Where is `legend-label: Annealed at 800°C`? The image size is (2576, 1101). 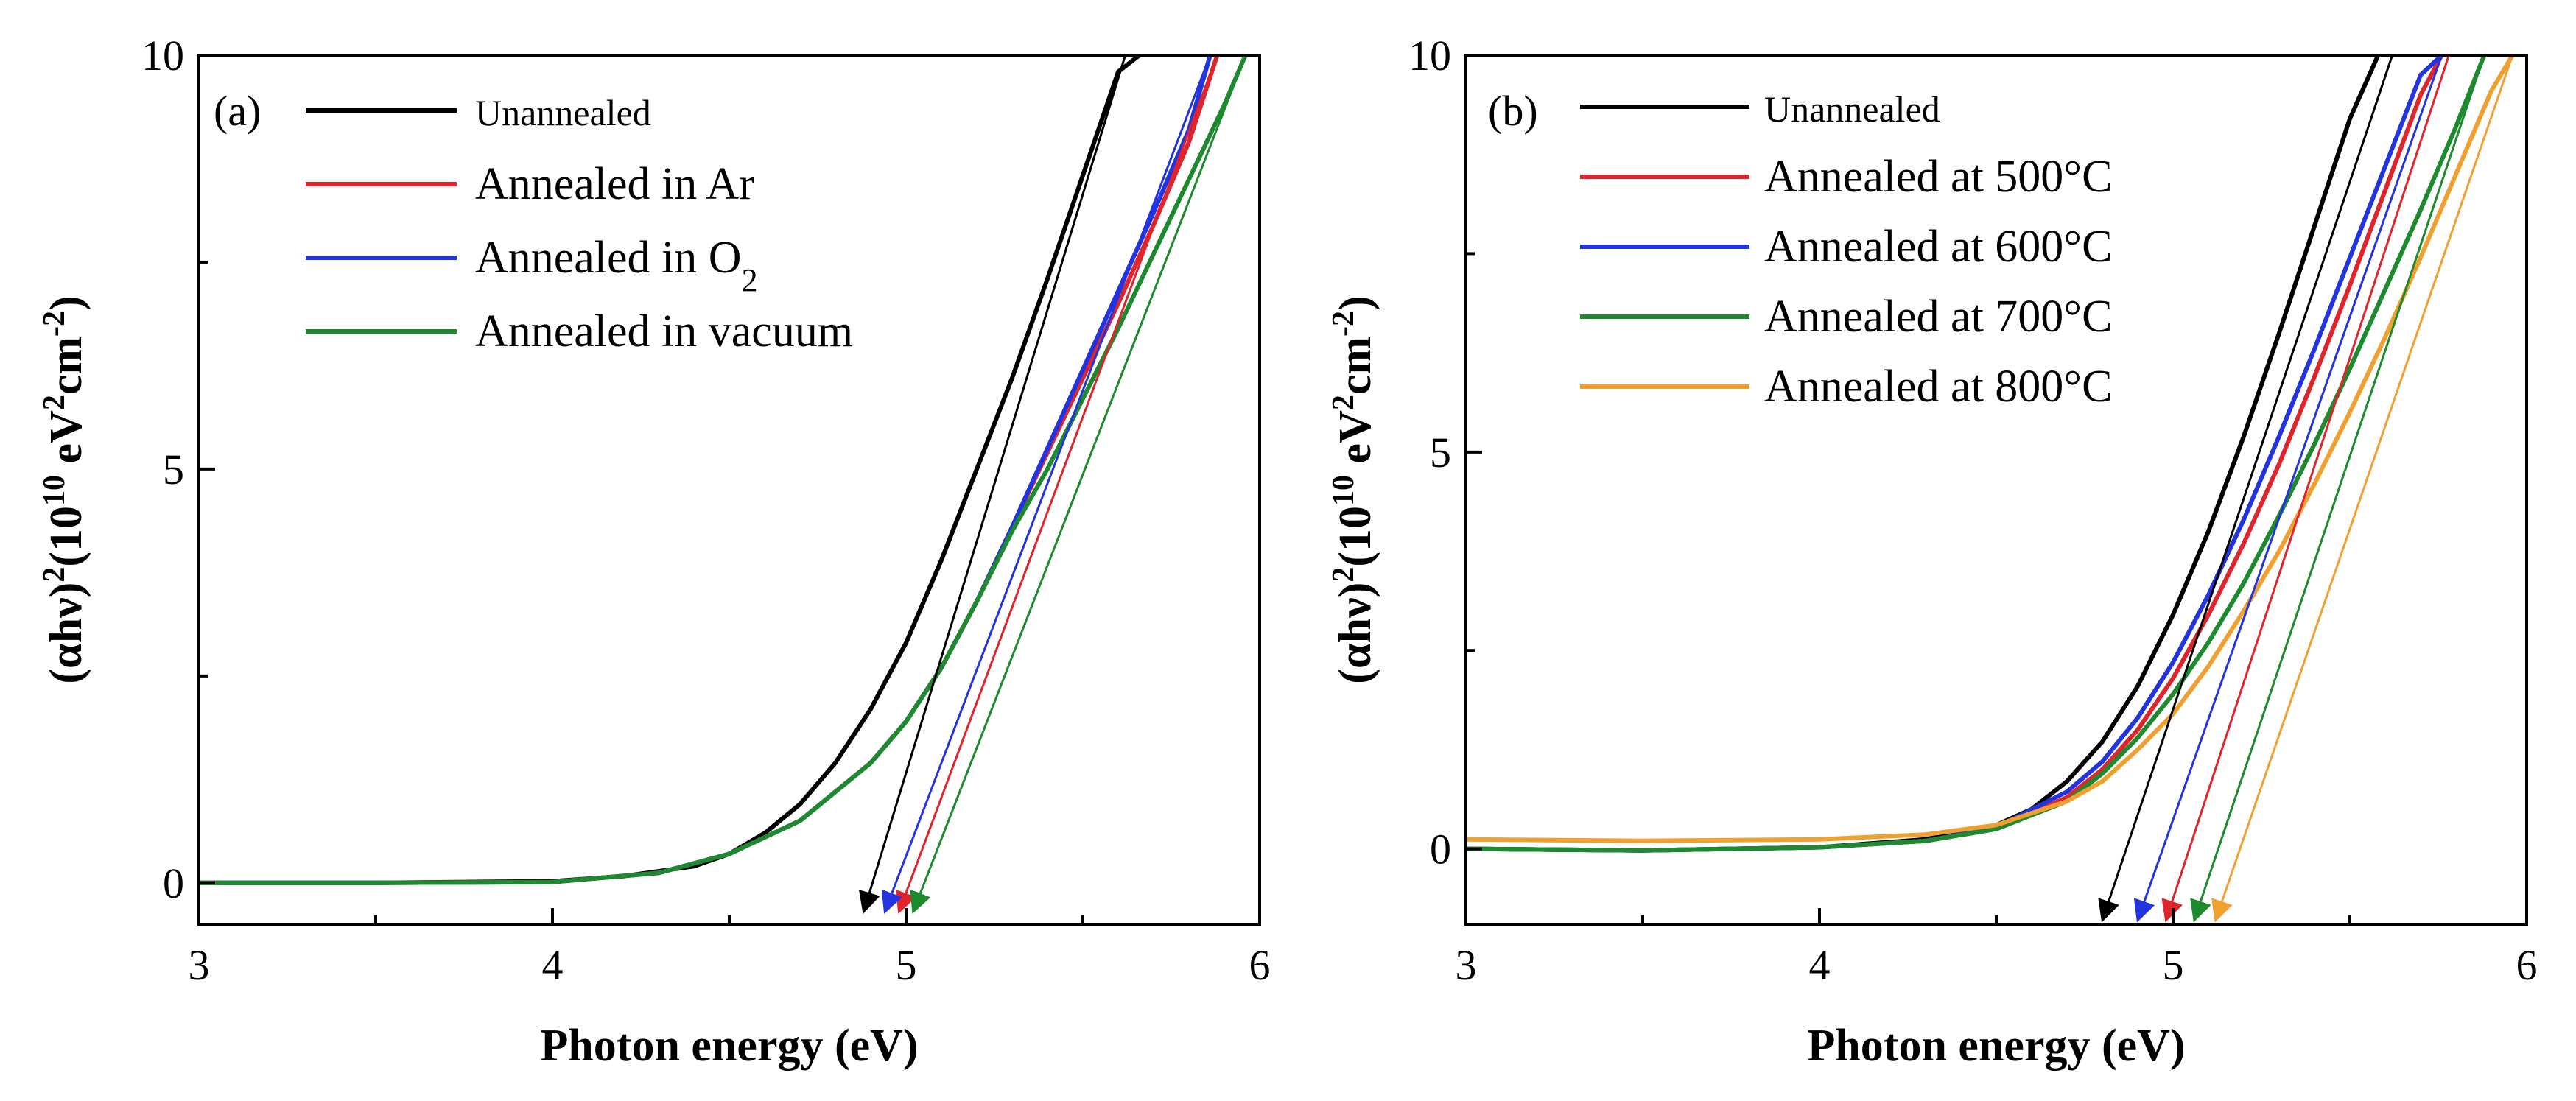 legend-label: Annealed at 800°C is located at coordinates (1938, 387).